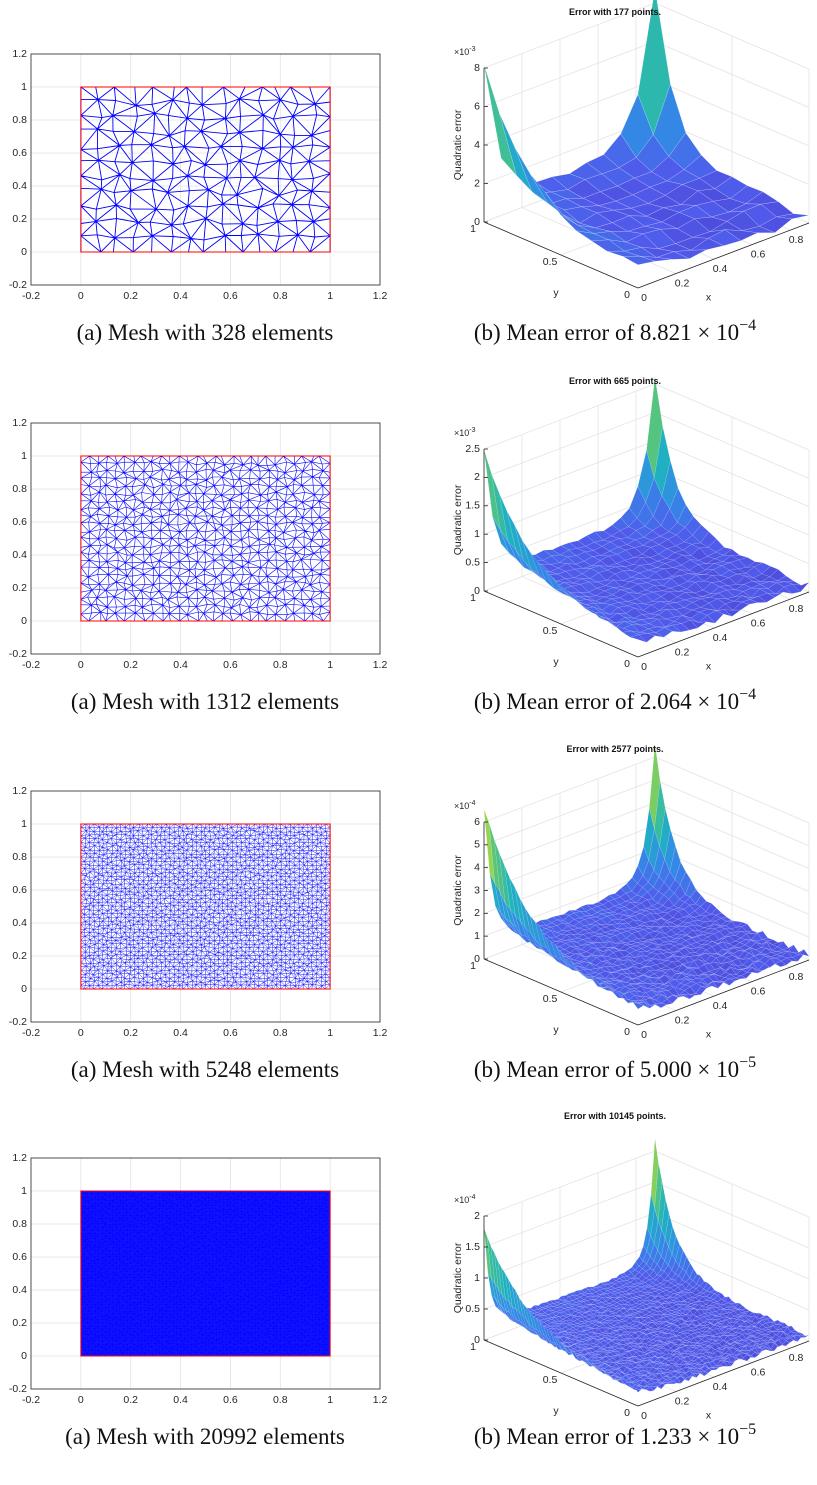 Image resolution: width=817 pixels, height=1485 pixels. What do you see at coordinates (472, 49) in the screenshot?
I see `z-scale-exponent: -3` at bounding box center [472, 49].